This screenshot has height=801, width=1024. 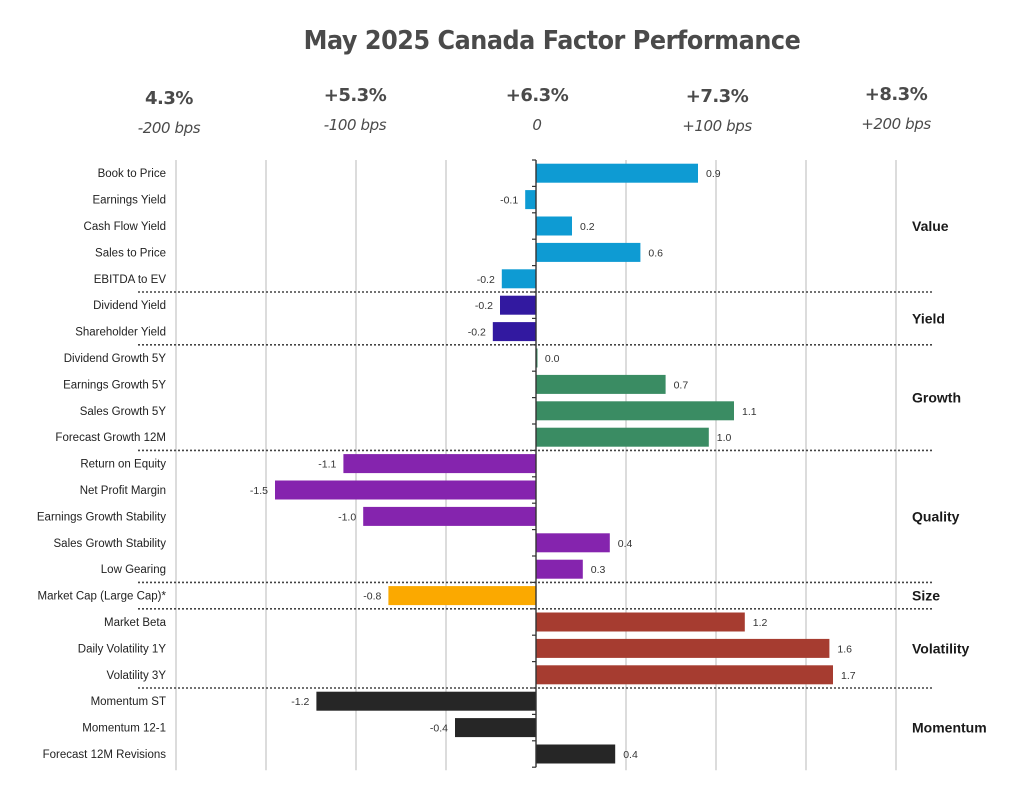 What do you see at coordinates (896, 108) in the screenshot?
I see `top-scale-col-4: +8.3% +200 bps` at bounding box center [896, 108].